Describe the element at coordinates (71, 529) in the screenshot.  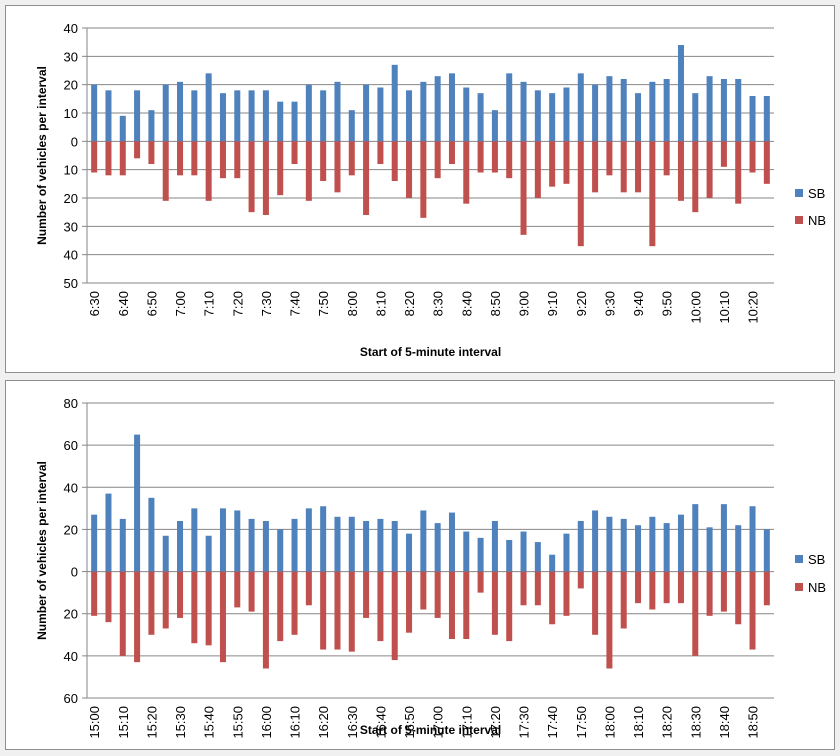
I see `y-tick-label: 20` at that location.